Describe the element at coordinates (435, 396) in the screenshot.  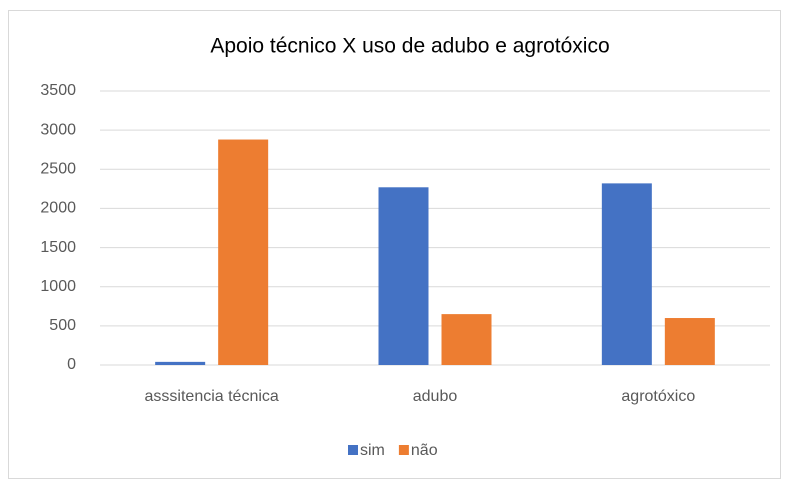
I see `x-tick-label: adubo` at that location.